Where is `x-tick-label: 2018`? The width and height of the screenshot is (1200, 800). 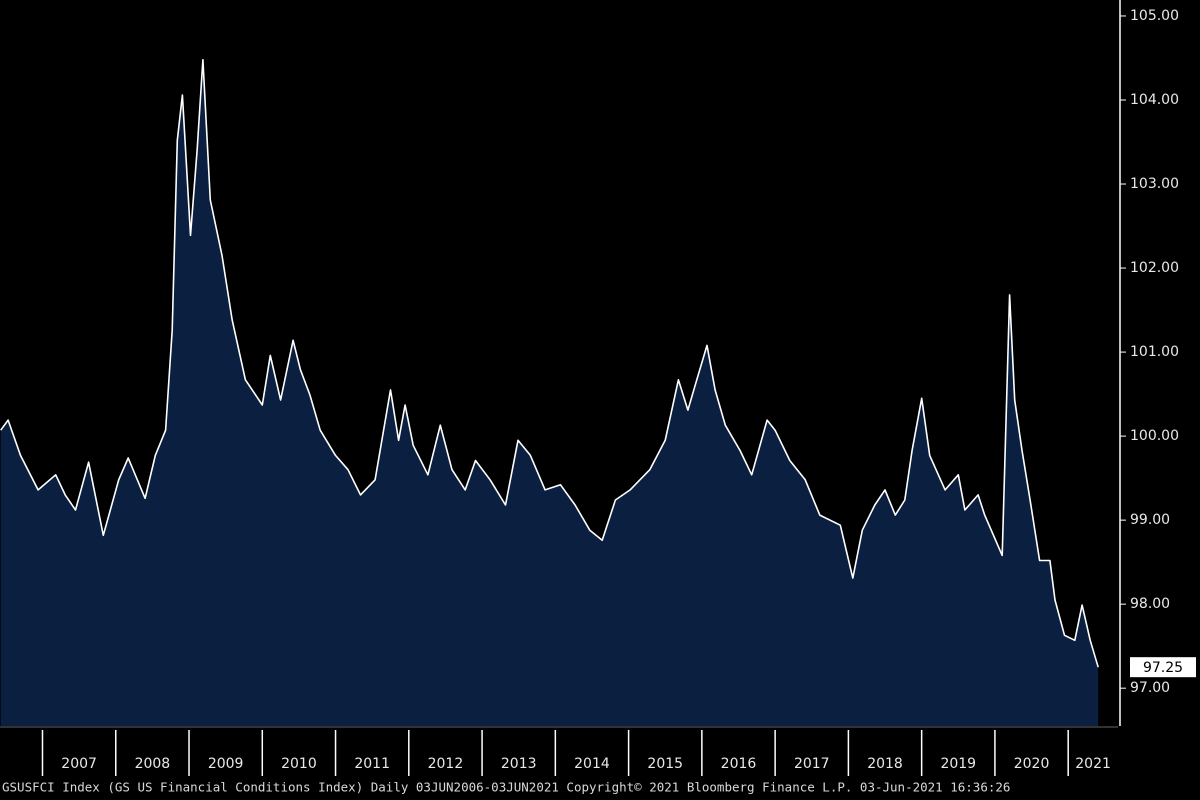
x-tick-label: 2018 is located at coordinates (885, 764).